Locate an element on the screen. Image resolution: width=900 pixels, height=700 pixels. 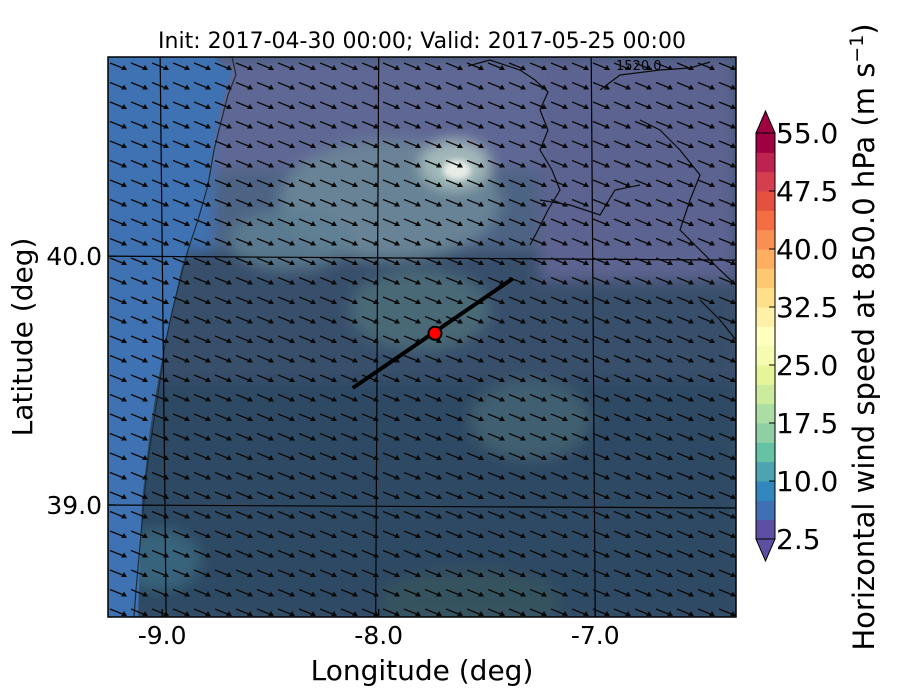
x-tick-label: -8.0 is located at coordinates (378, 635).